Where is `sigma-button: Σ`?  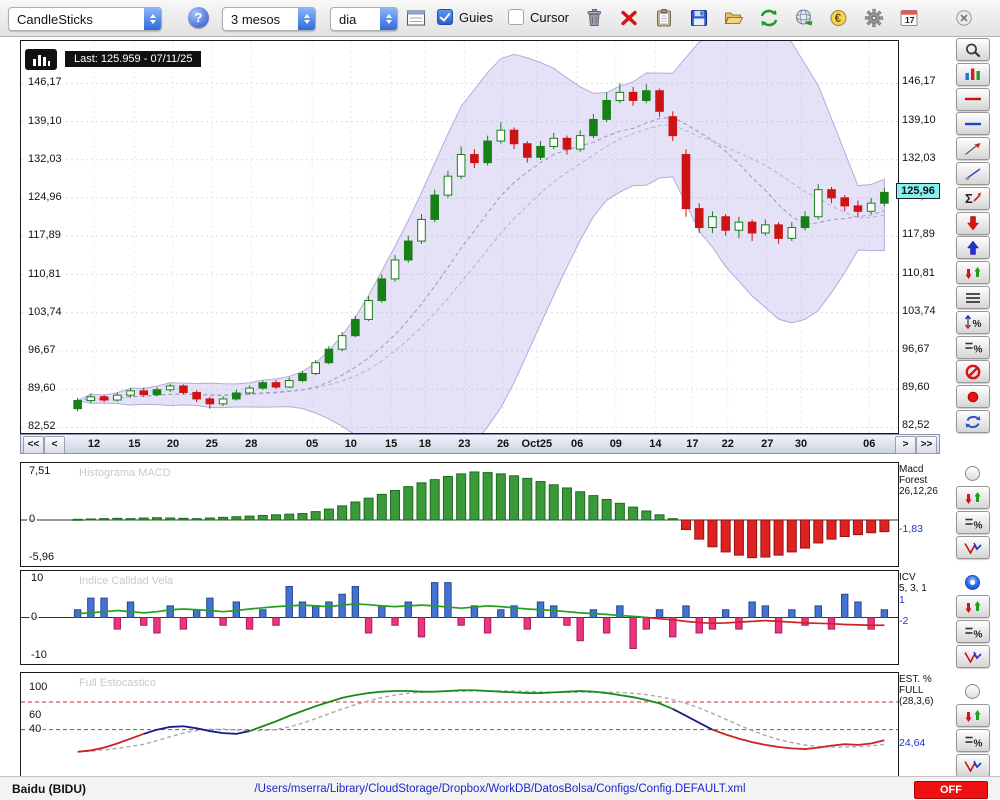 sigma-button: Σ is located at coordinates (973, 198).